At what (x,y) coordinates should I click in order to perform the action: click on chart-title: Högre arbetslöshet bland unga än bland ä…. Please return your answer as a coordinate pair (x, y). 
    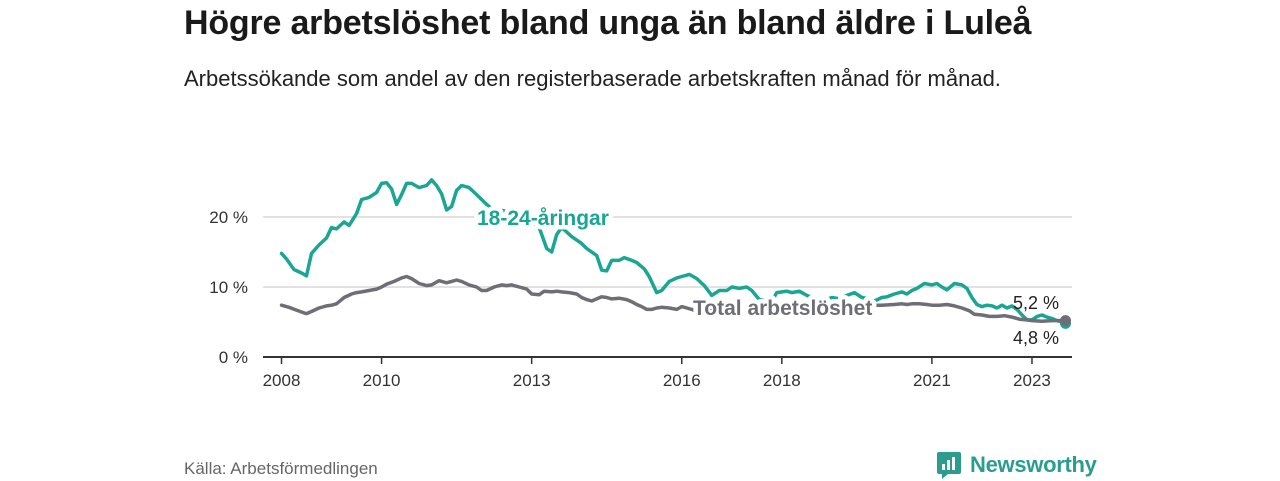
    Looking at the image, I should click on (608, 23).